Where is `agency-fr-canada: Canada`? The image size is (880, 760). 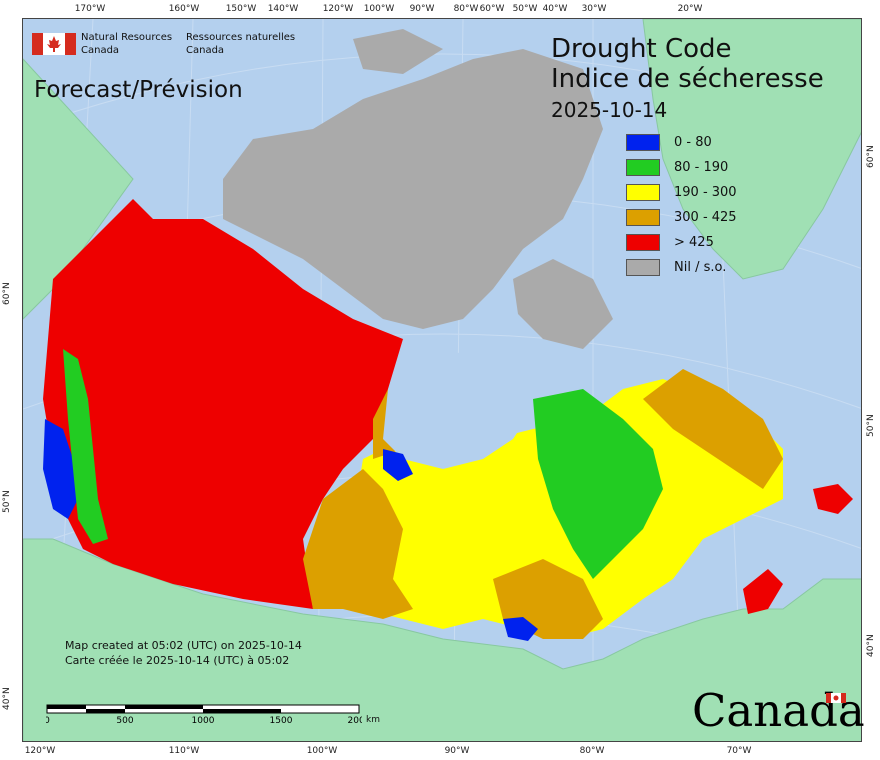
agency-fr-canada: Canada is located at coordinates (205, 50).